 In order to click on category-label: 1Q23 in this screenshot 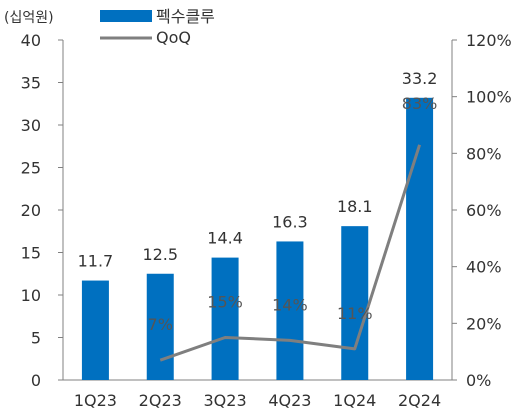, I will do `click(95, 400)`.